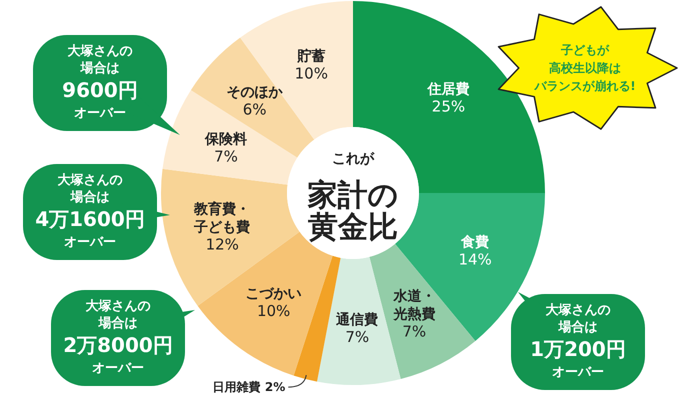 This screenshot has height=415, width=680. What do you see at coordinates (100, 82) in the screenshot?
I see `text: 大塚さんの場合は9600円オーバー` at bounding box center [100, 82].